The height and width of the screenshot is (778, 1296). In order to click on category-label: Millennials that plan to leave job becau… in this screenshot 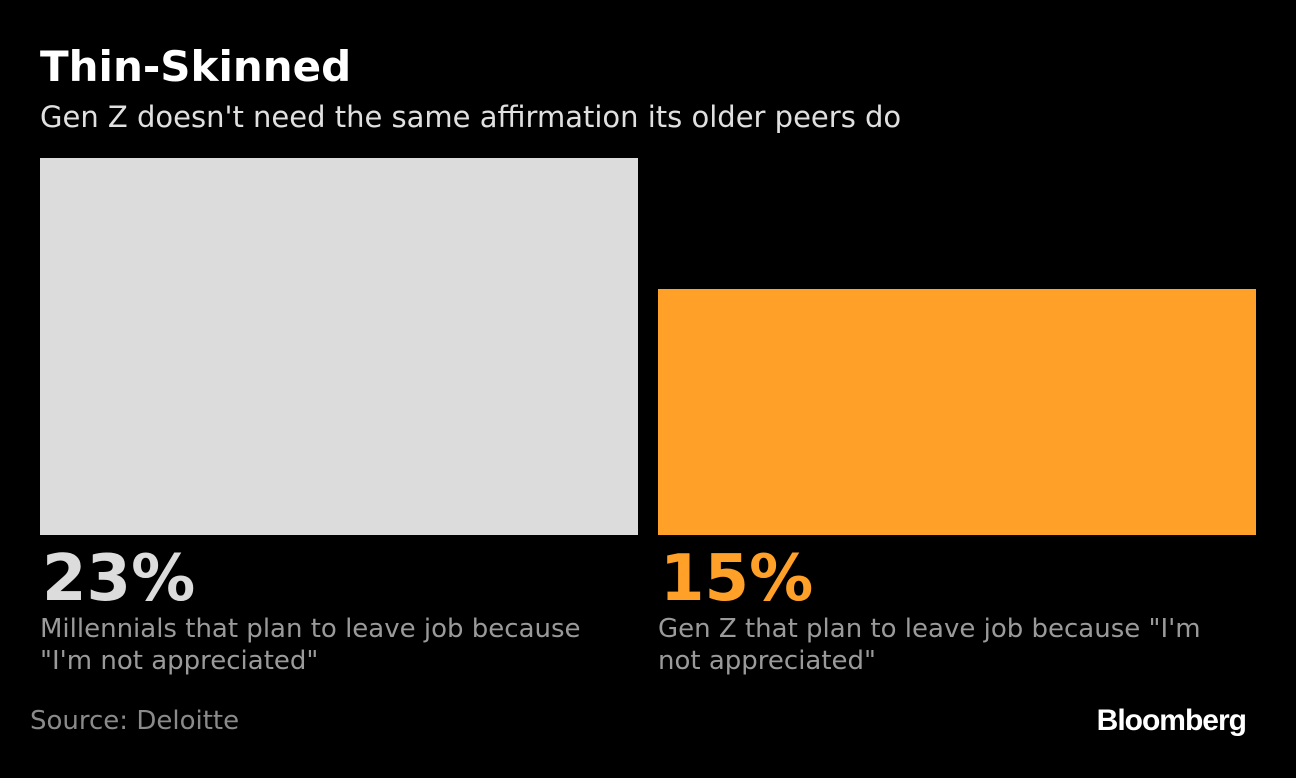, I will do `click(310, 645)`.